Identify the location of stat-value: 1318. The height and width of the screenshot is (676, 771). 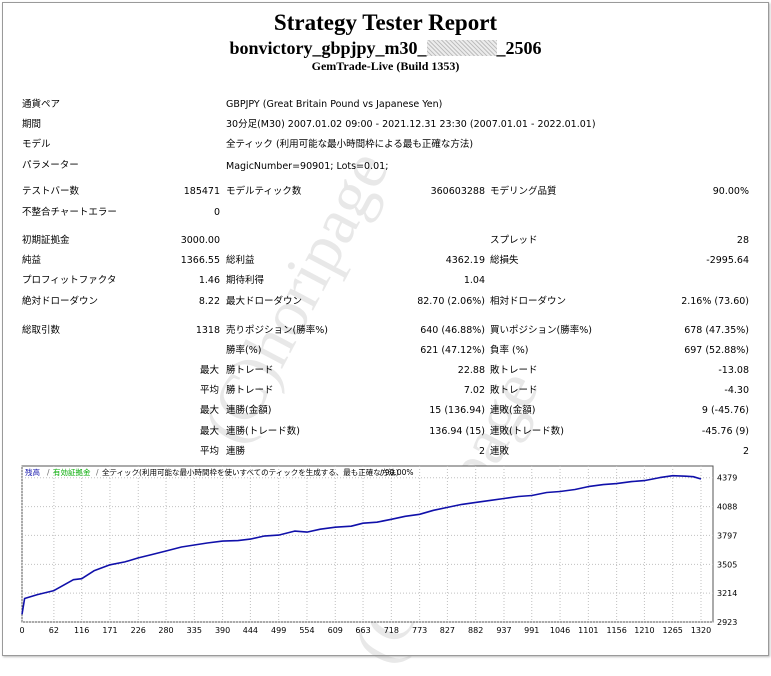
(207, 330).